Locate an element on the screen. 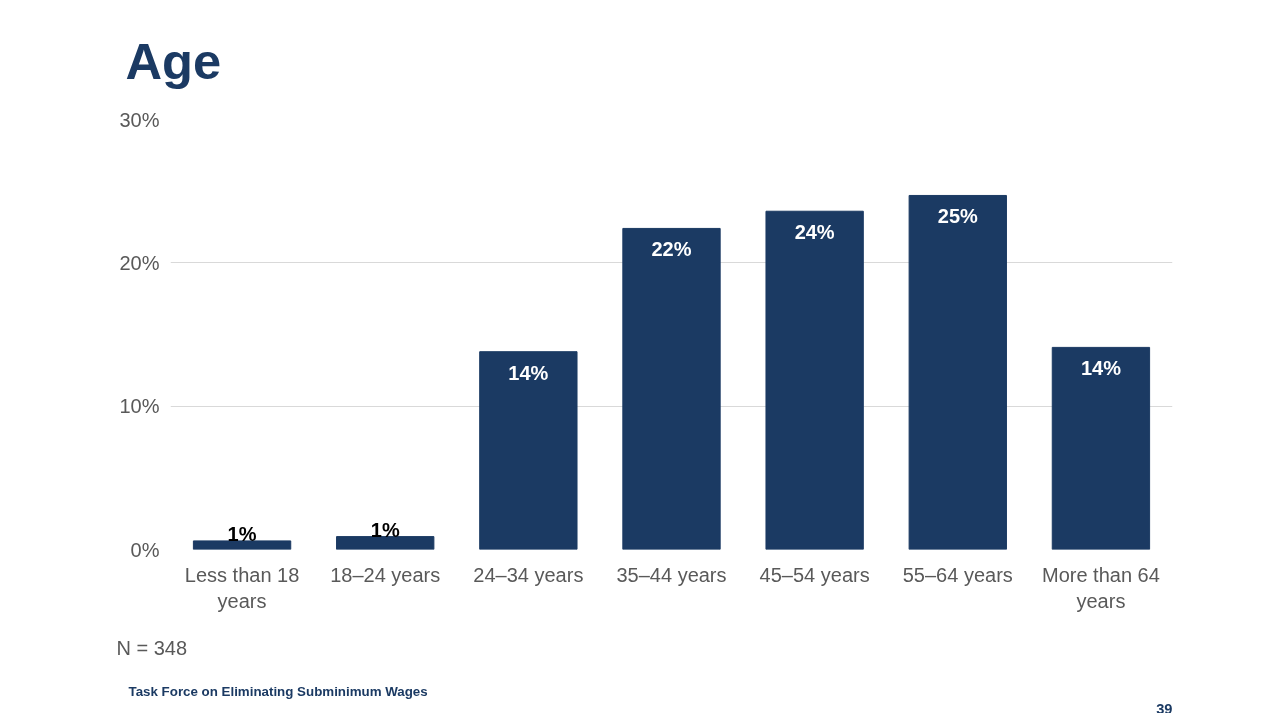 This screenshot has height=713, width=1276. y-tick-label: 20% is located at coordinates (139, 262).